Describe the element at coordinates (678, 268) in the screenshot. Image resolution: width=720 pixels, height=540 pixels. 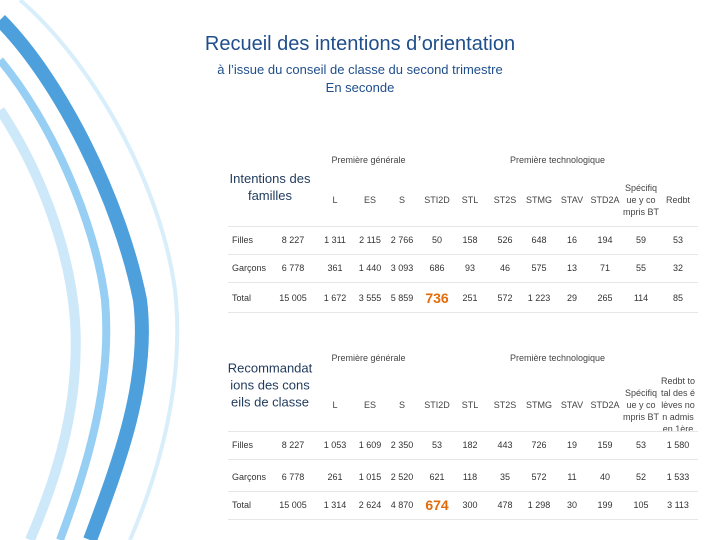
I see `cell: 32` at that location.